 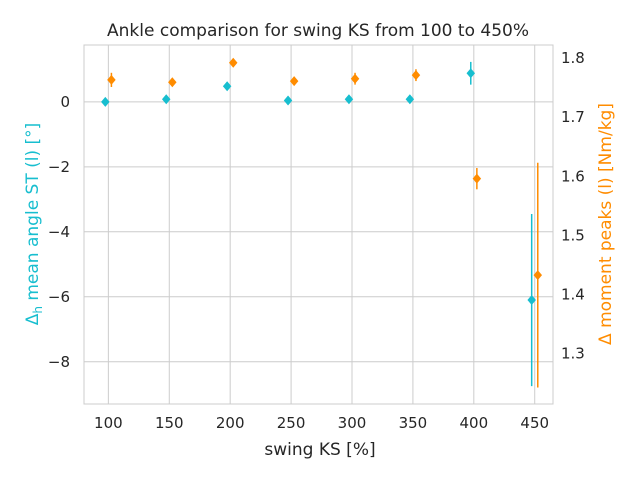 I want to click on x-tick-label: 400, so click(x=473, y=423).